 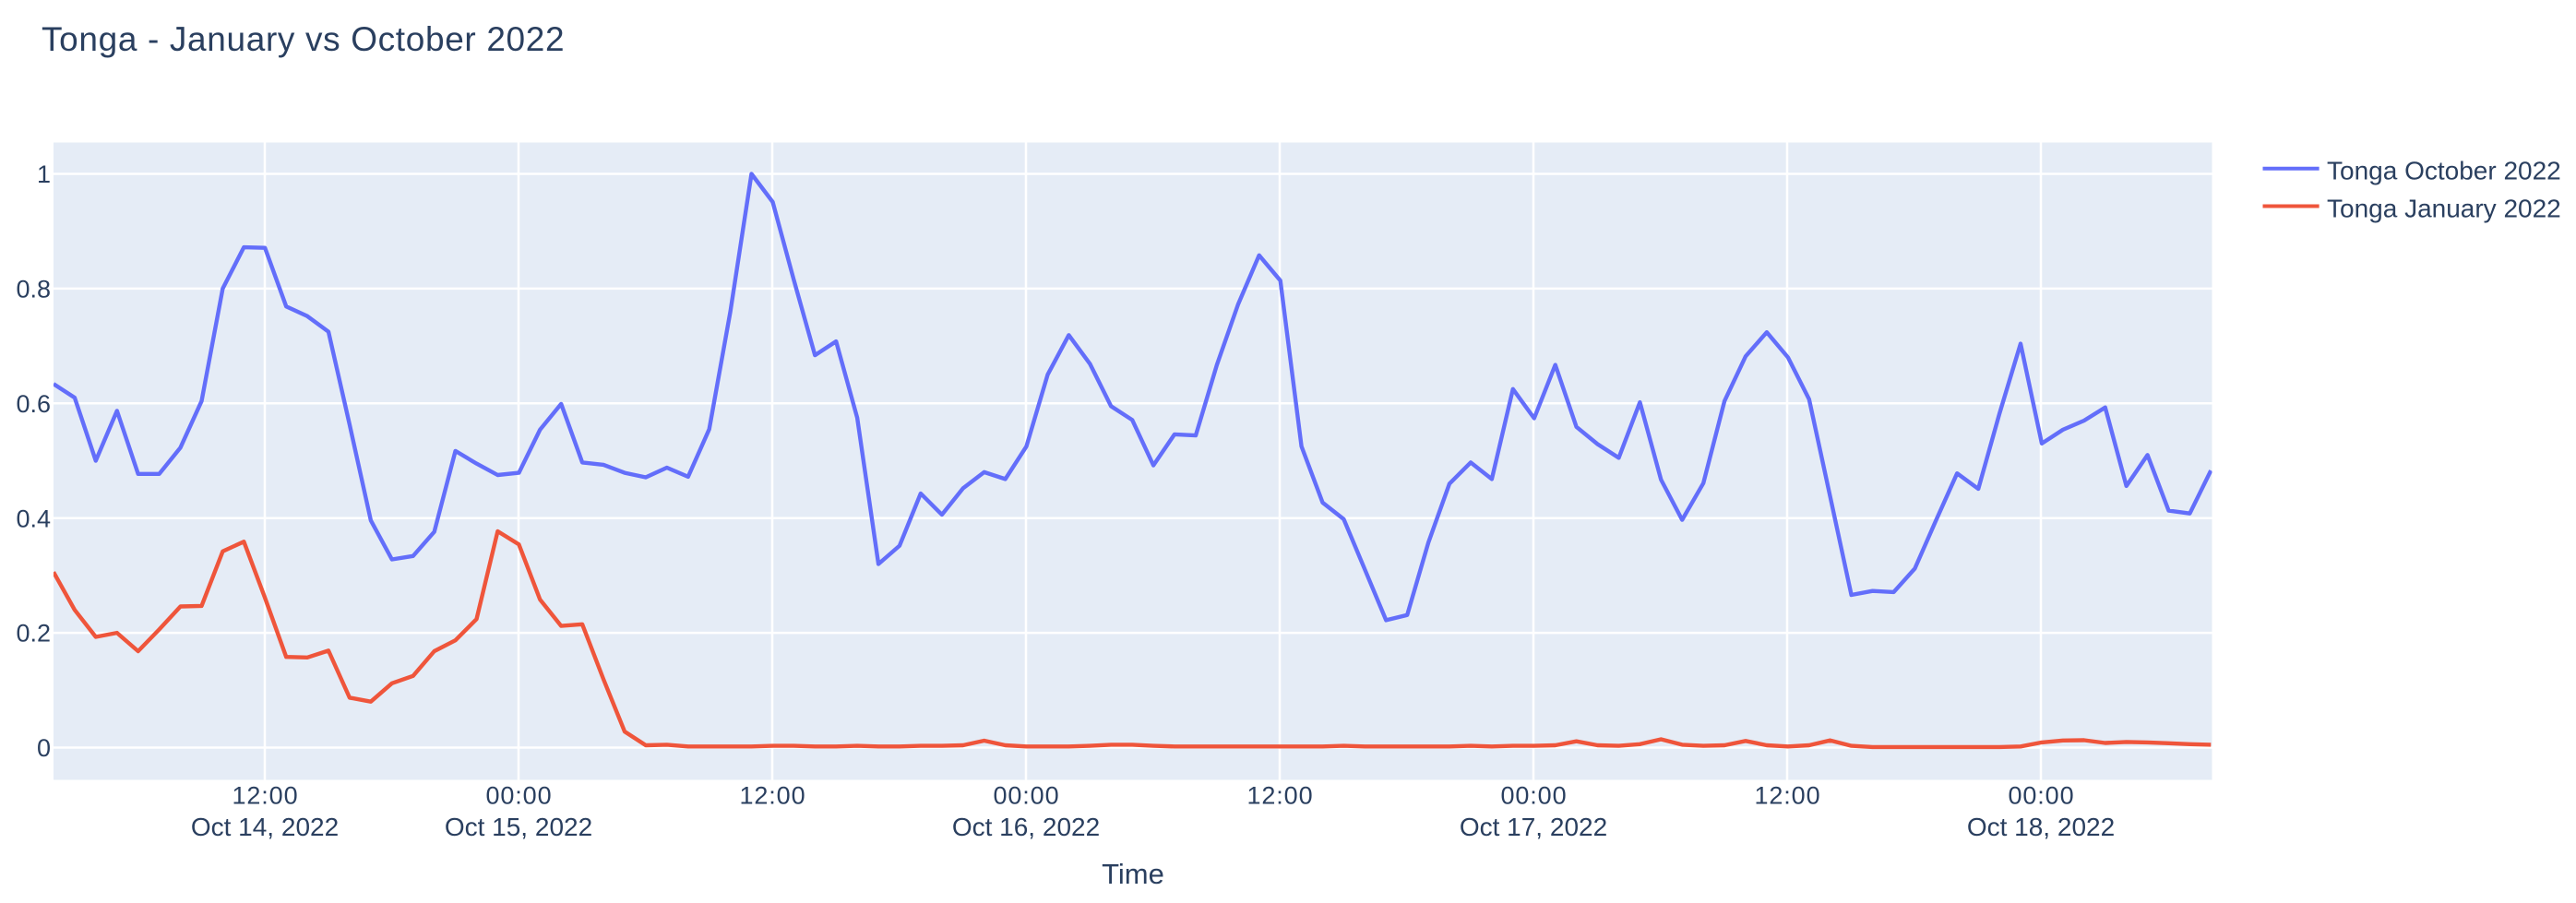 What do you see at coordinates (1026, 827) in the screenshot?
I see `svg-text: Oct 16, 2022` at bounding box center [1026, 827].